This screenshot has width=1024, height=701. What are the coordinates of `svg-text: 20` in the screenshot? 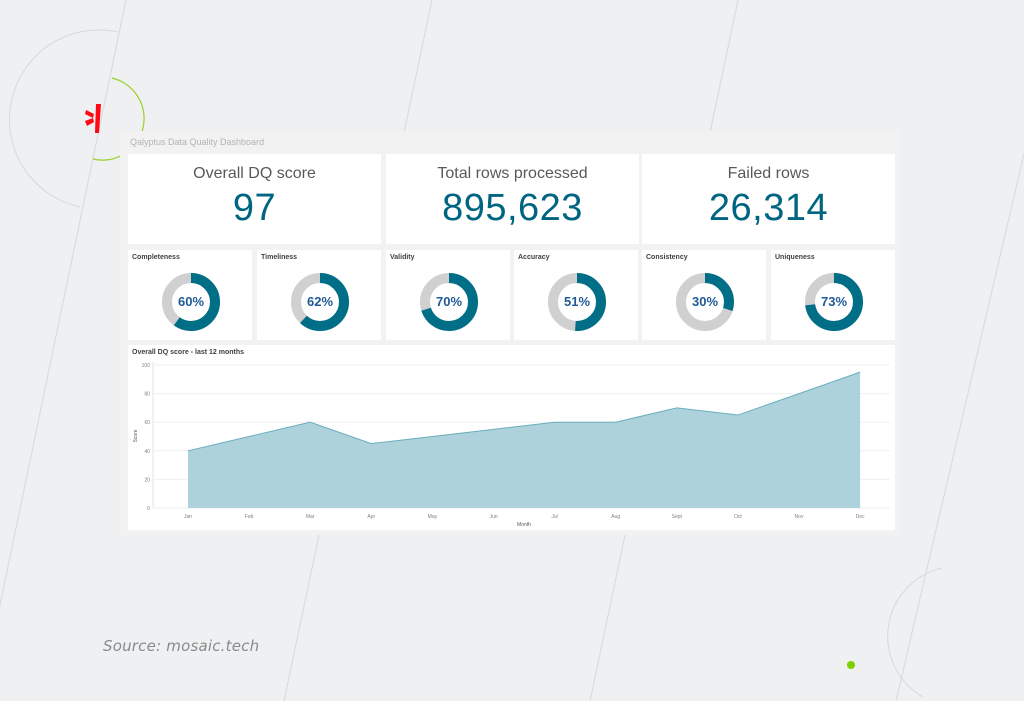 It's located at (147, 480).